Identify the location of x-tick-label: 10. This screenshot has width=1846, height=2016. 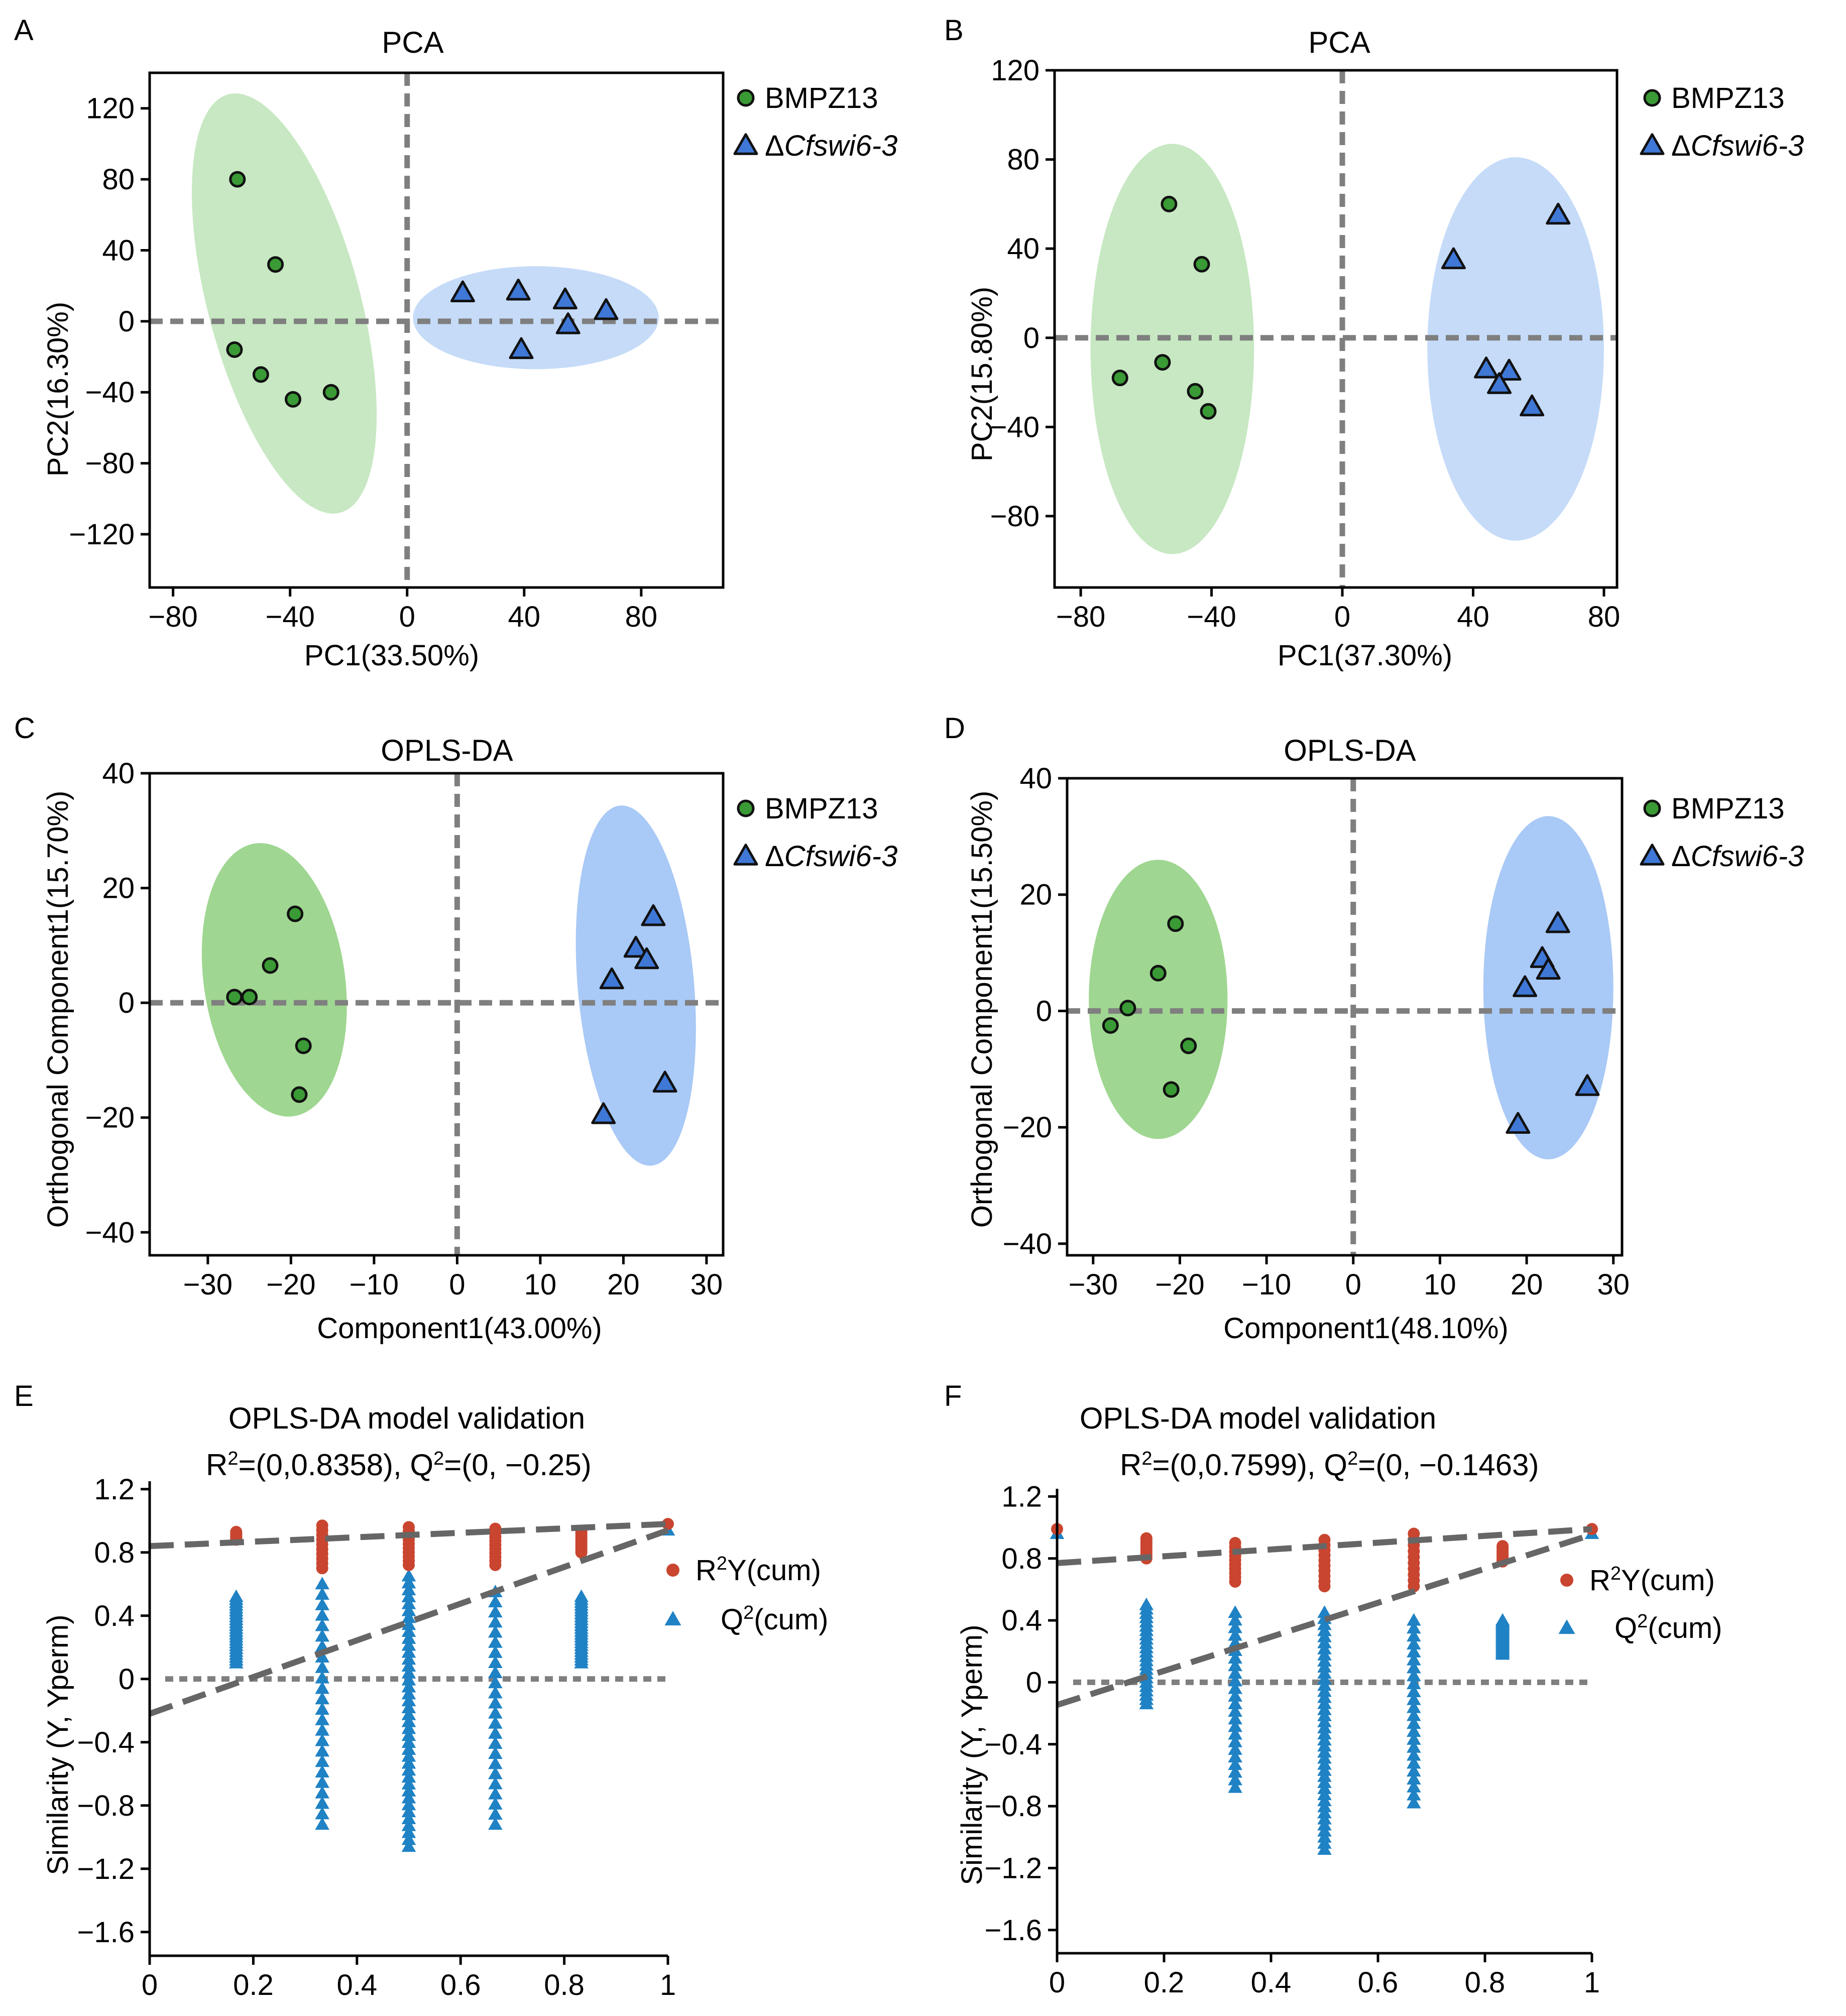
(1440, 1284).